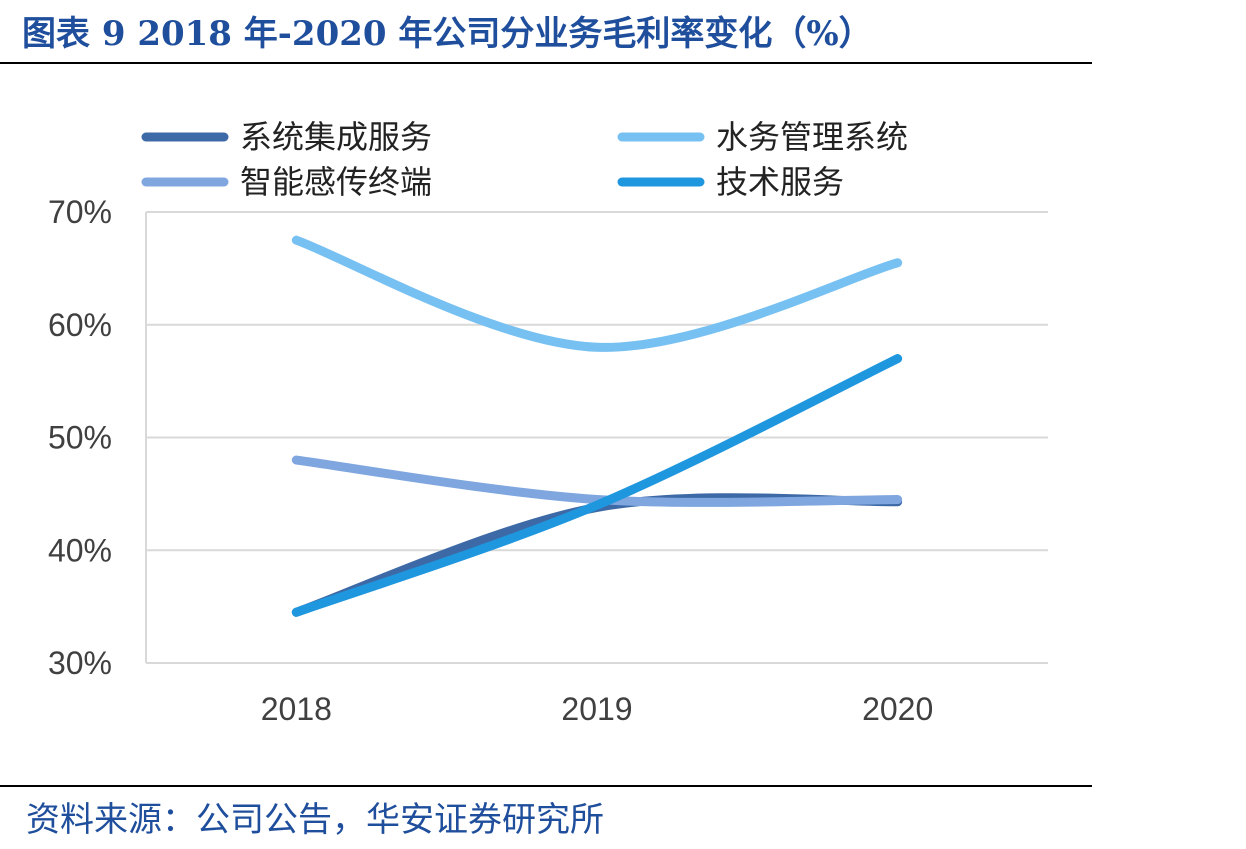  I want to click on x-axis-ticks: 2018 2019 2020, so click(597, 709).